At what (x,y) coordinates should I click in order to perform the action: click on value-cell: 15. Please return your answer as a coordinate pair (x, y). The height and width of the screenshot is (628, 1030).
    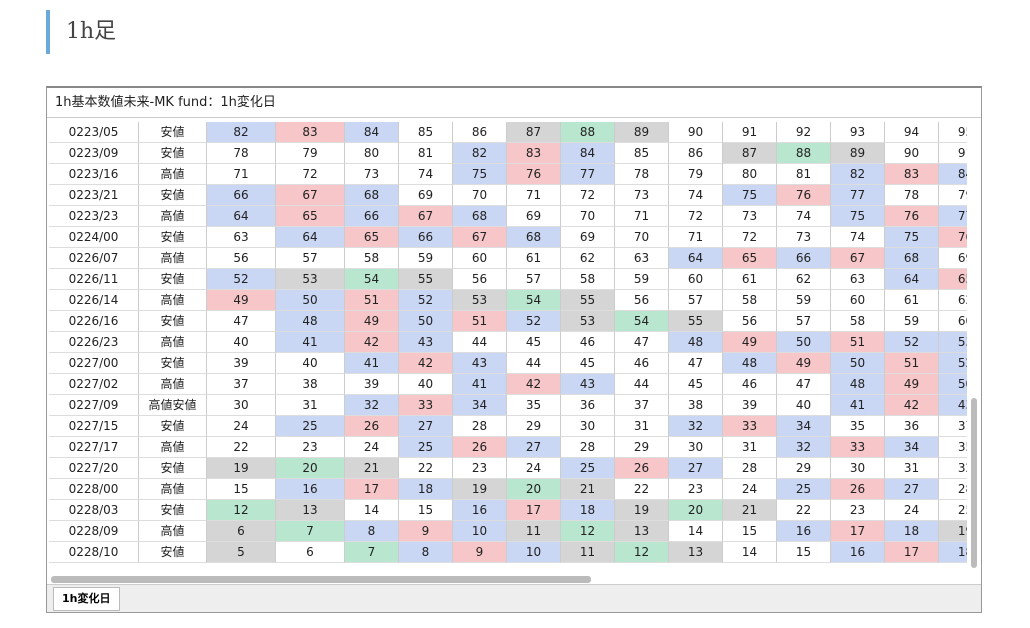
    Looking at the image, I should click on (750, 531).